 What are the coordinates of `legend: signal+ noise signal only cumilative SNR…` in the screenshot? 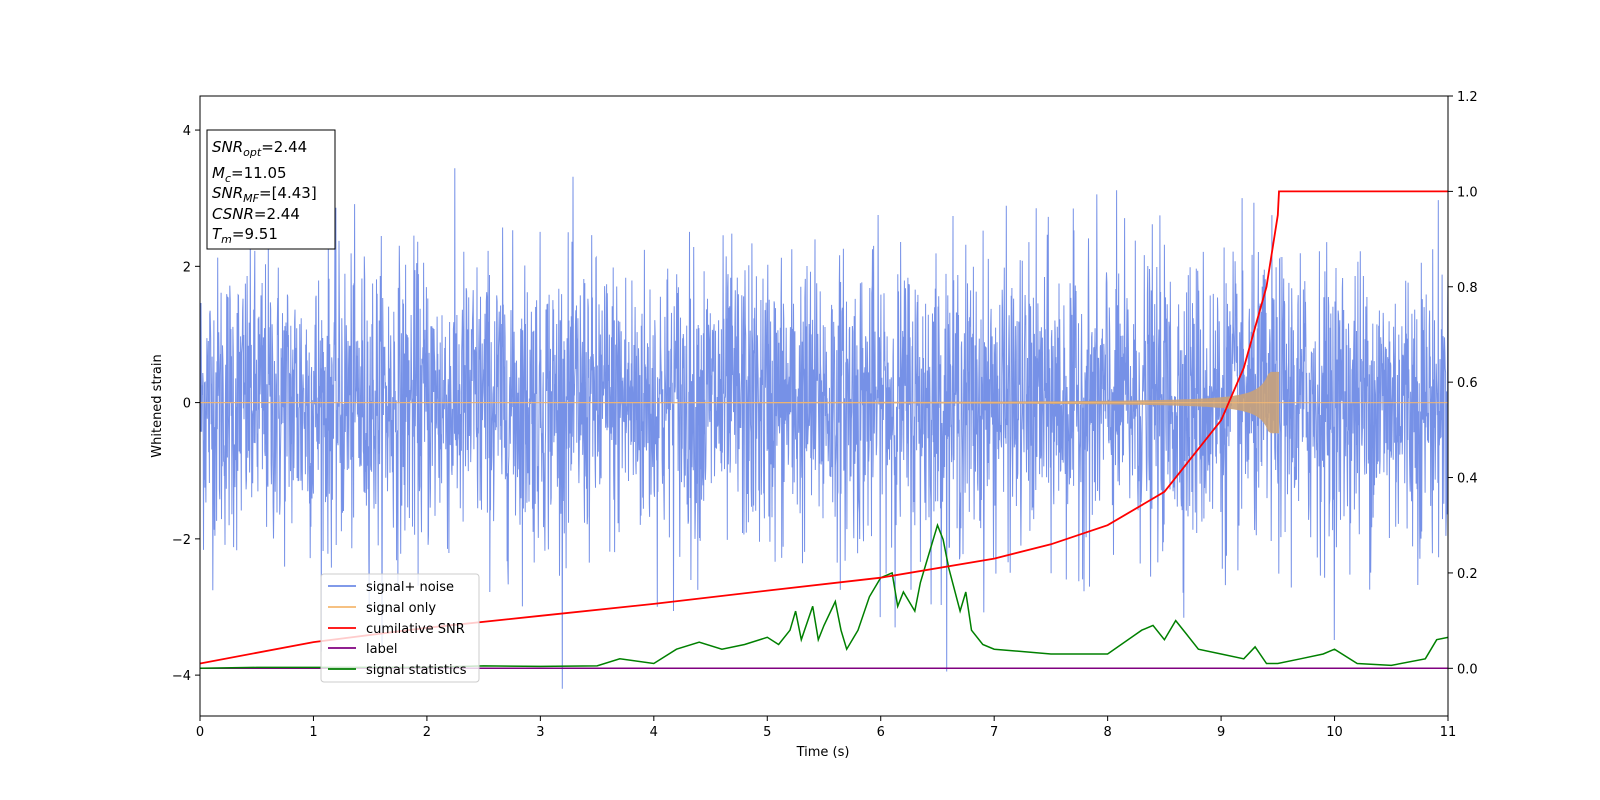 It's located at (400, 628).